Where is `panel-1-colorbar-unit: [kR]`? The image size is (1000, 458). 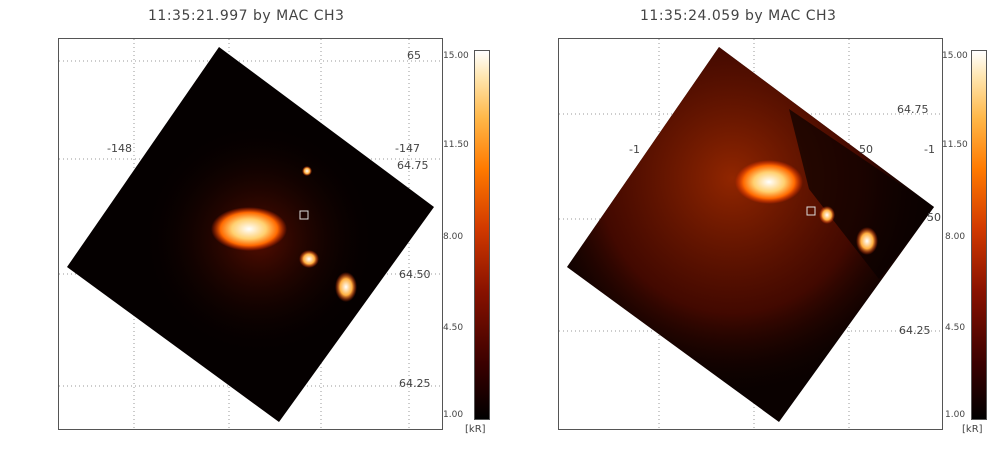
panel-1-colorbar-unit: [kR] is located at coordinates (475, 429).